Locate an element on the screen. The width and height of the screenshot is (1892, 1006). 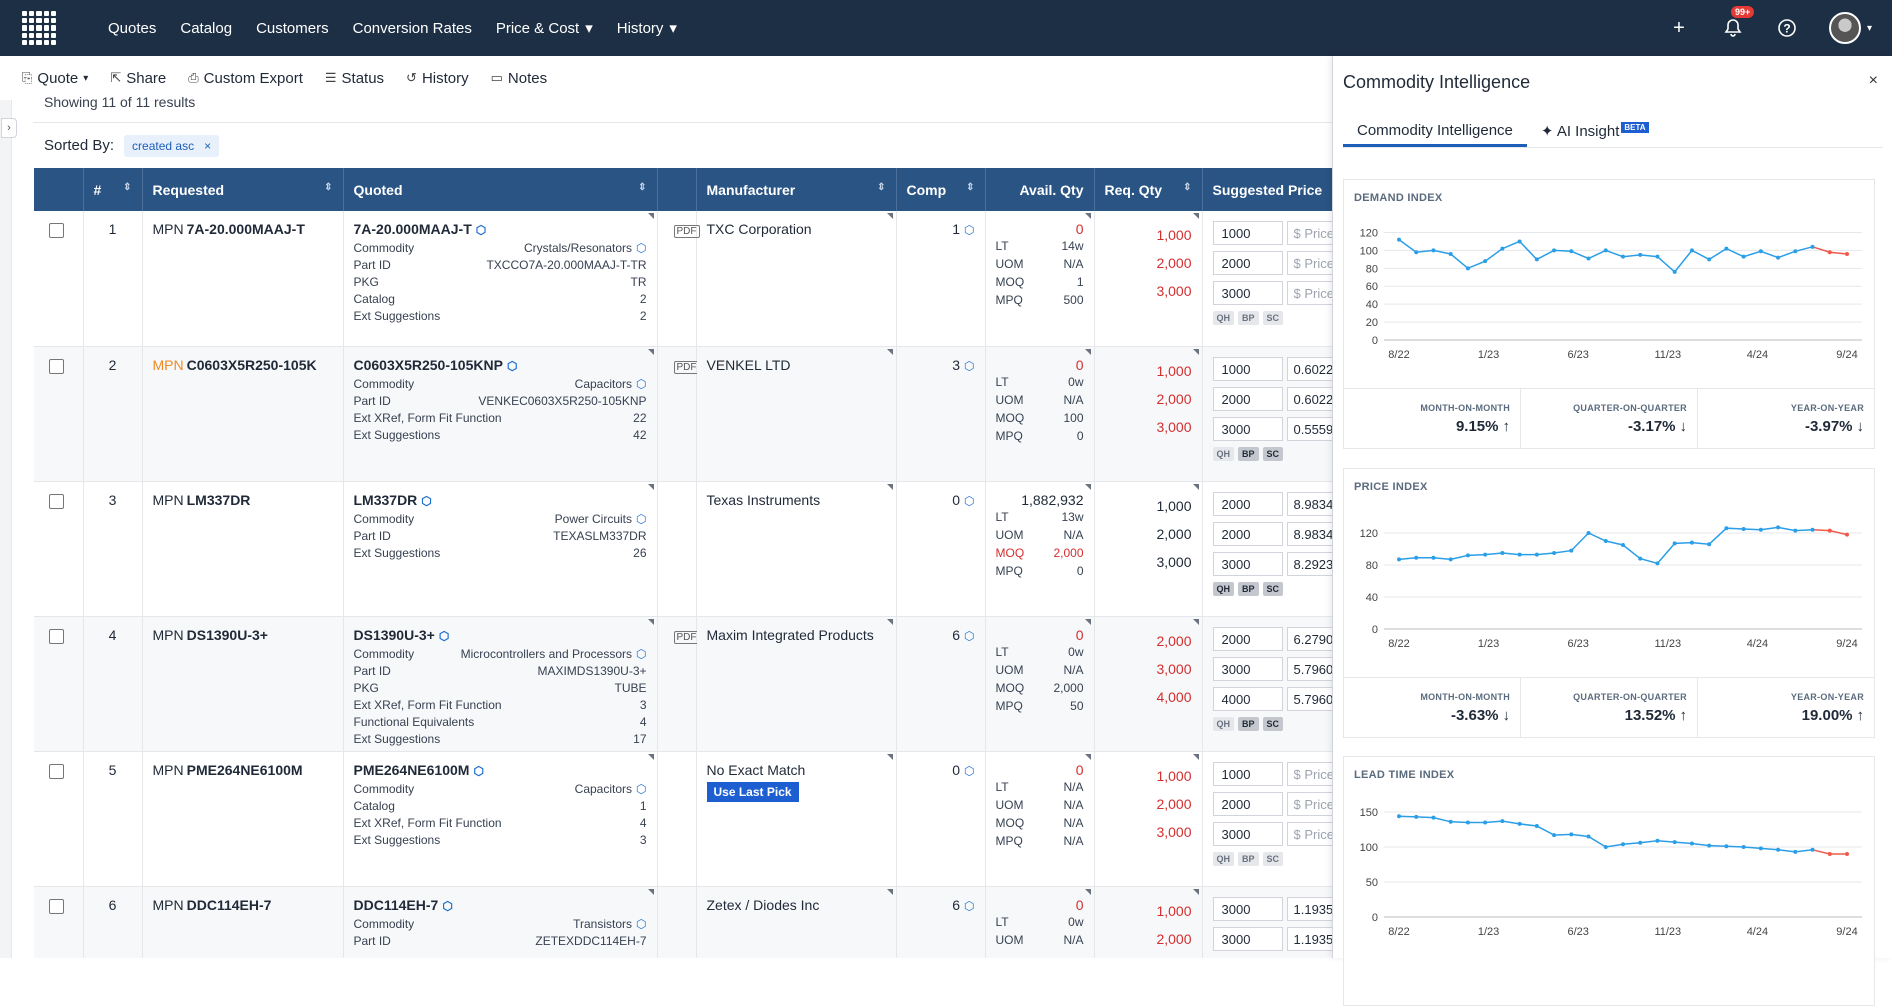
quoted-mpn: DS1390U-3+ ⬡ is located at coordinates (500, 635).